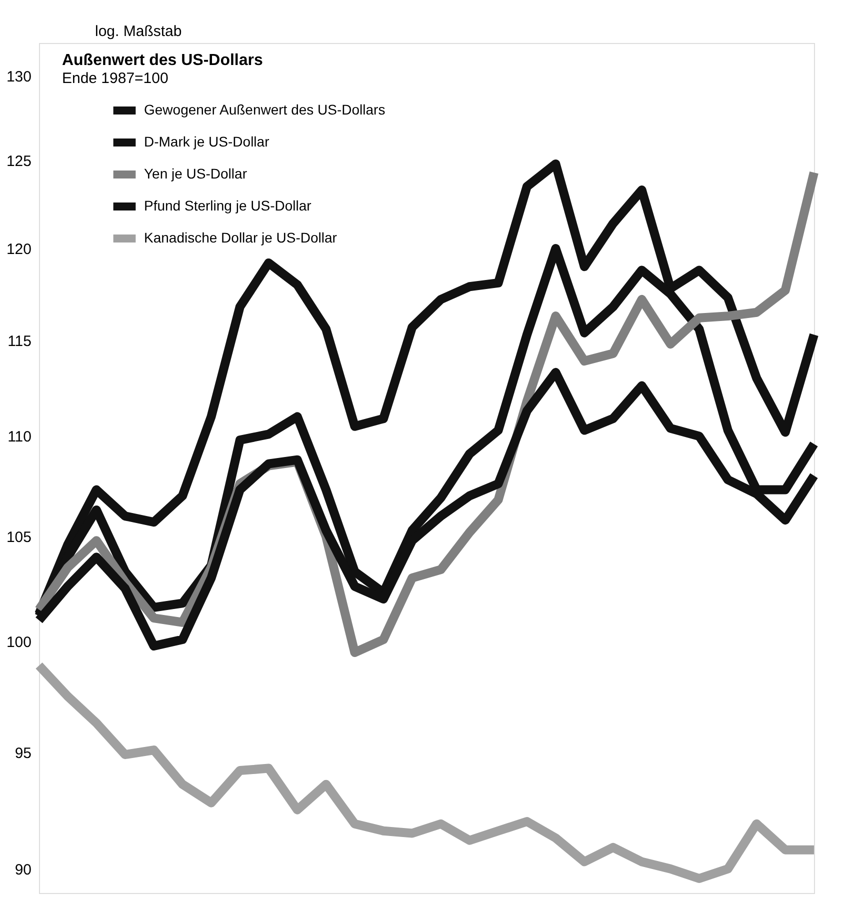 The image size is (844, 903). I want to click on y-tick-label: 110, so click(20, 437).